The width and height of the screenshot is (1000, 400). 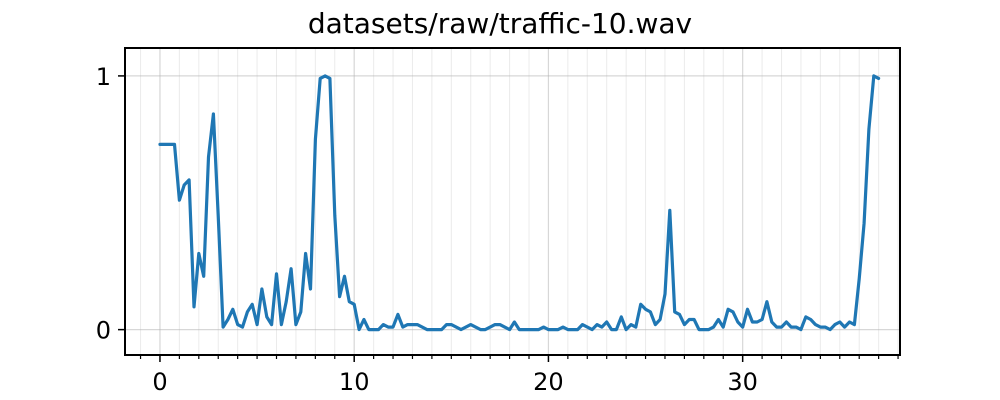 What do you see at coordinates (500, 23) in the screenshot?
I see `chart-title: datasets/raw/traffic-10.wav` at bounding box center [500, 23].